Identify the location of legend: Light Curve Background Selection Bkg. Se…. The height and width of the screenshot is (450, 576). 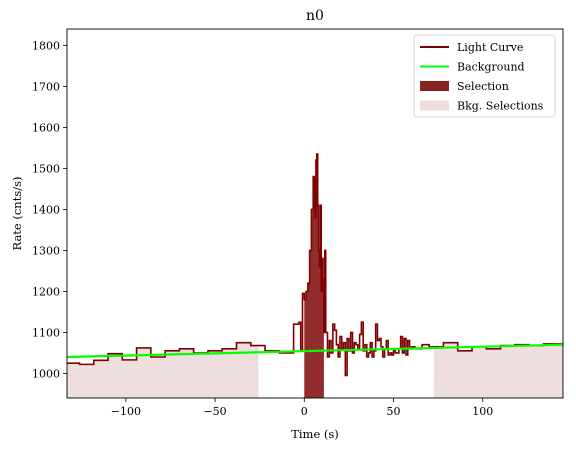
(484, 76).